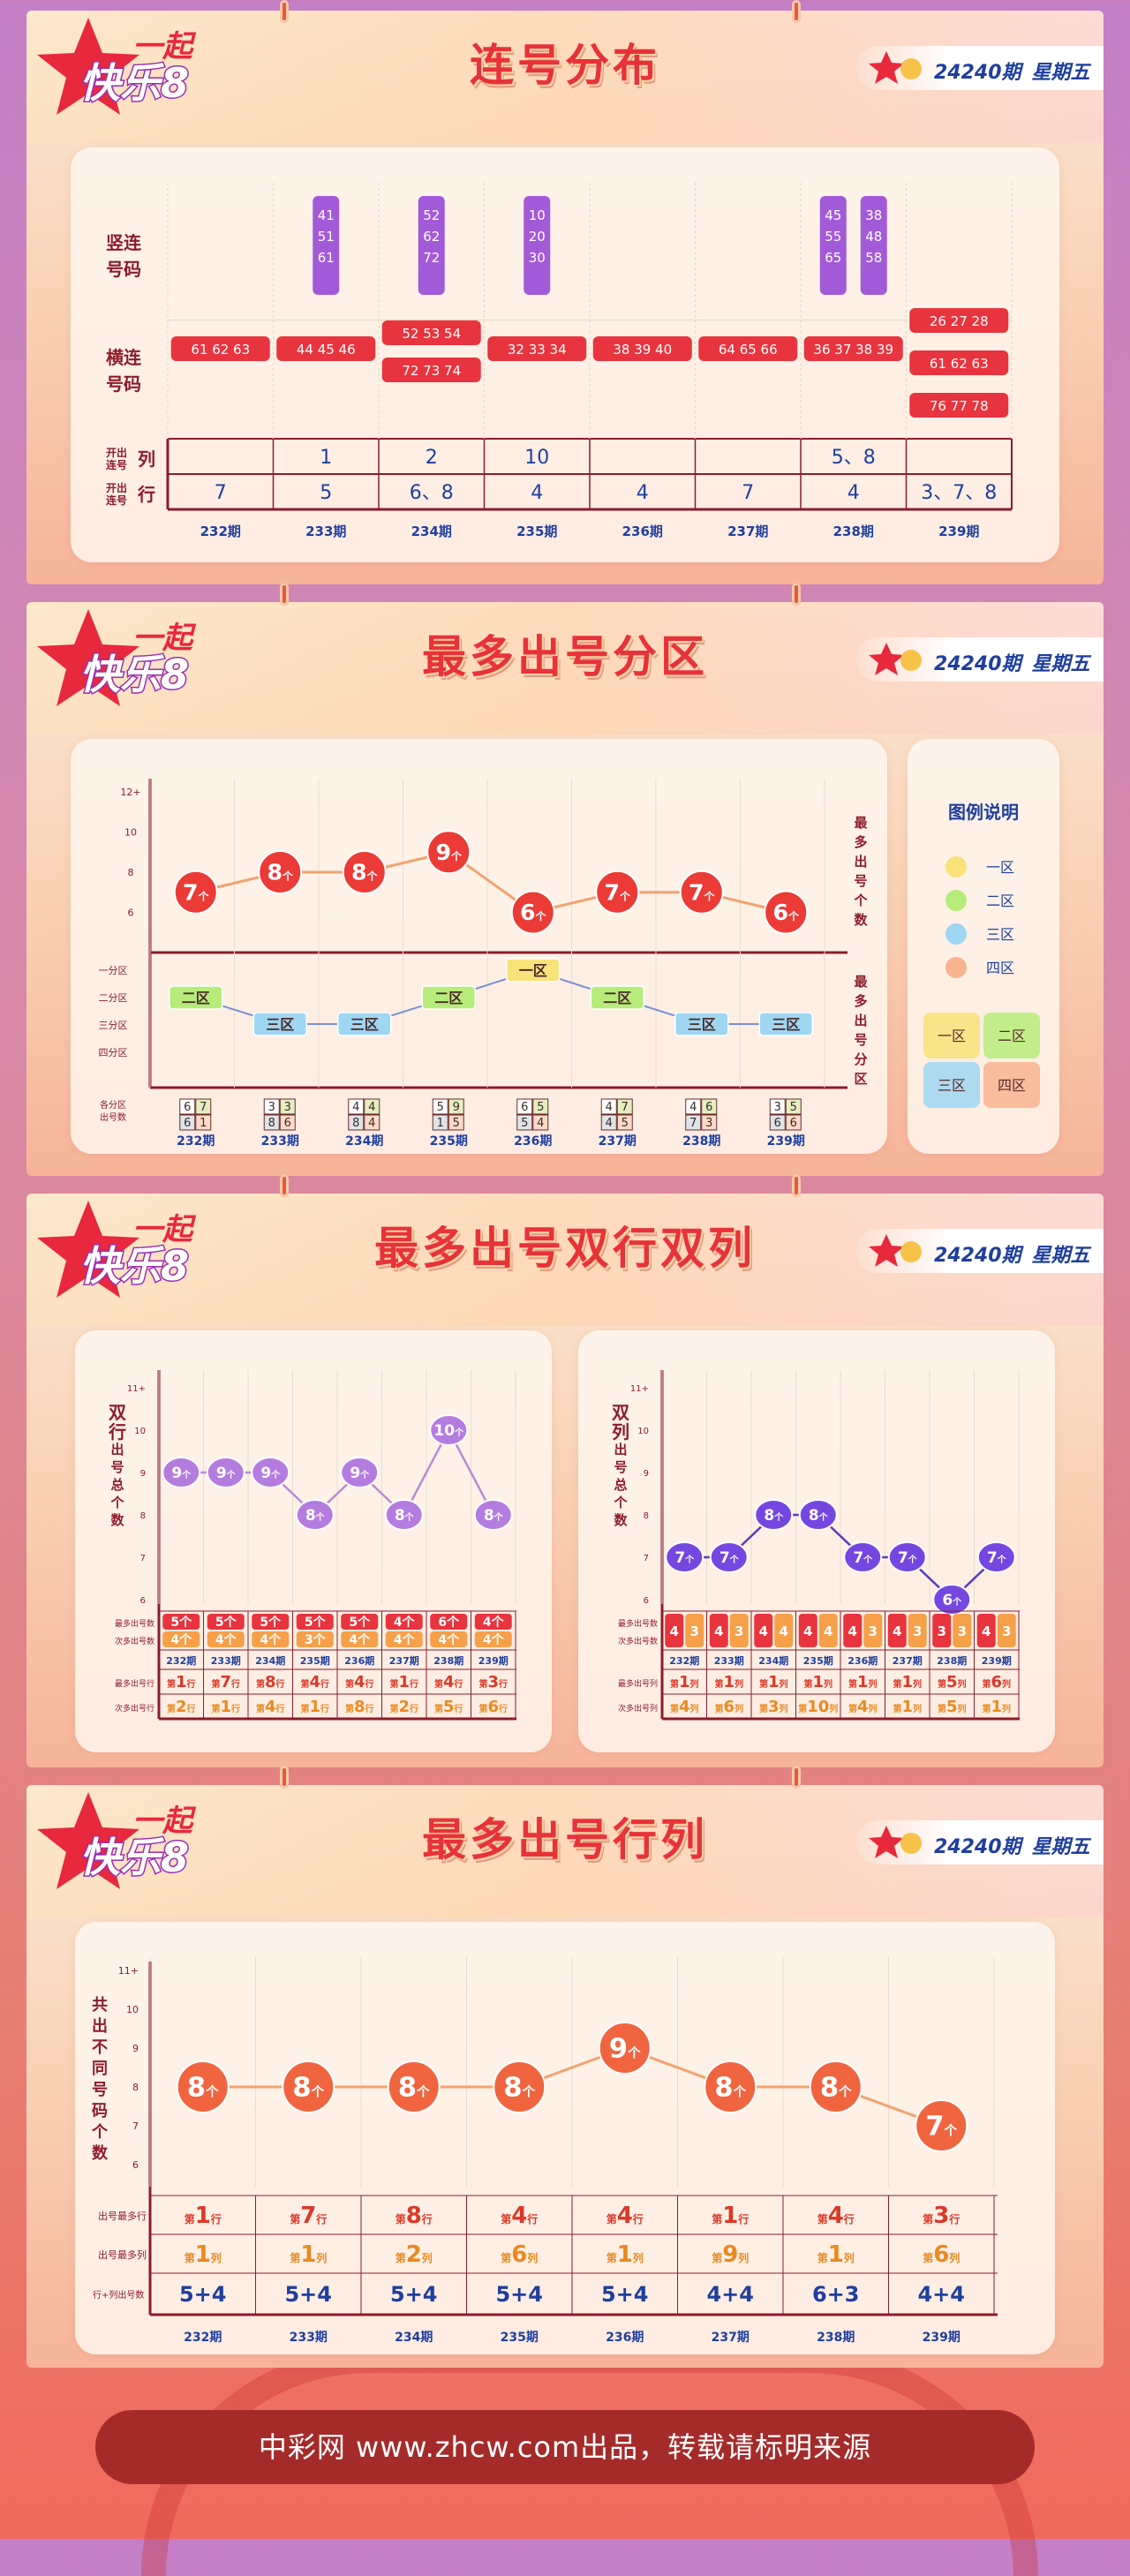  Describe the element at coordinates (100, 2111) in the screenshot. I see `y-label-char: 码` at that location.